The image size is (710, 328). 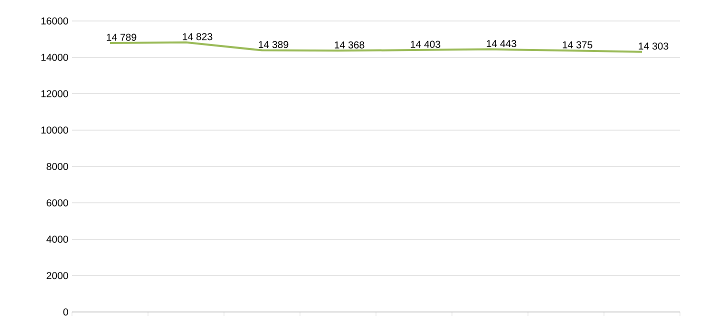 What do you see at coordinates (425, 44) in the screenshot?
I see `data-label: 14 403` at bounding box center [425, 44].